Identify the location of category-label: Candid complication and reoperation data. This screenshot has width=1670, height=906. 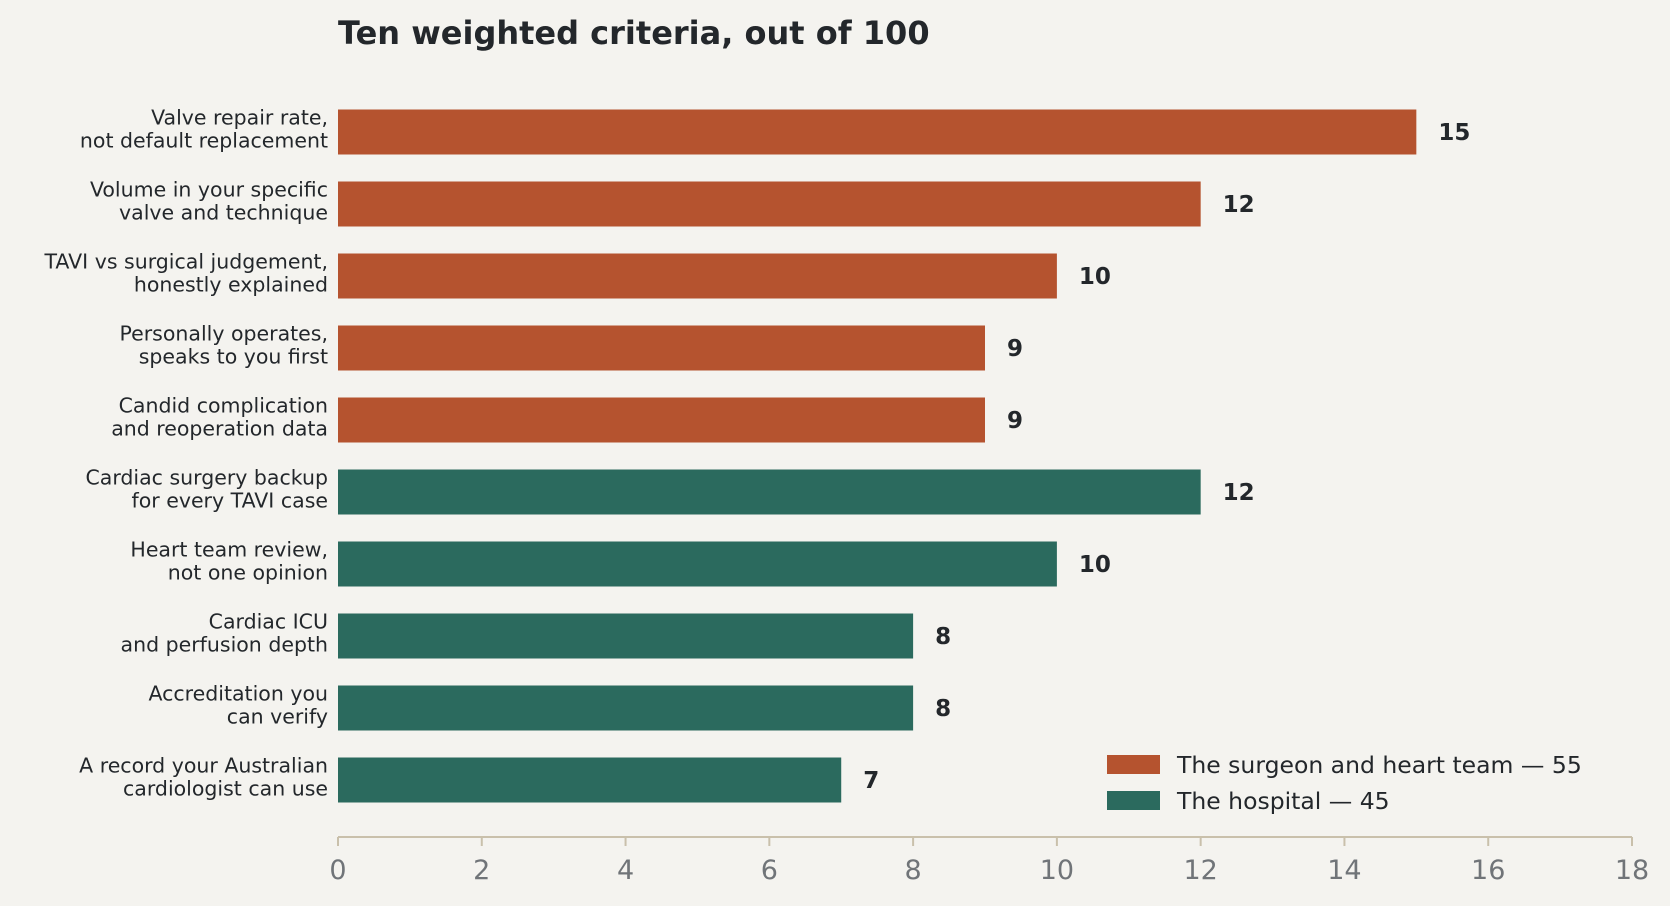
(219, 417).